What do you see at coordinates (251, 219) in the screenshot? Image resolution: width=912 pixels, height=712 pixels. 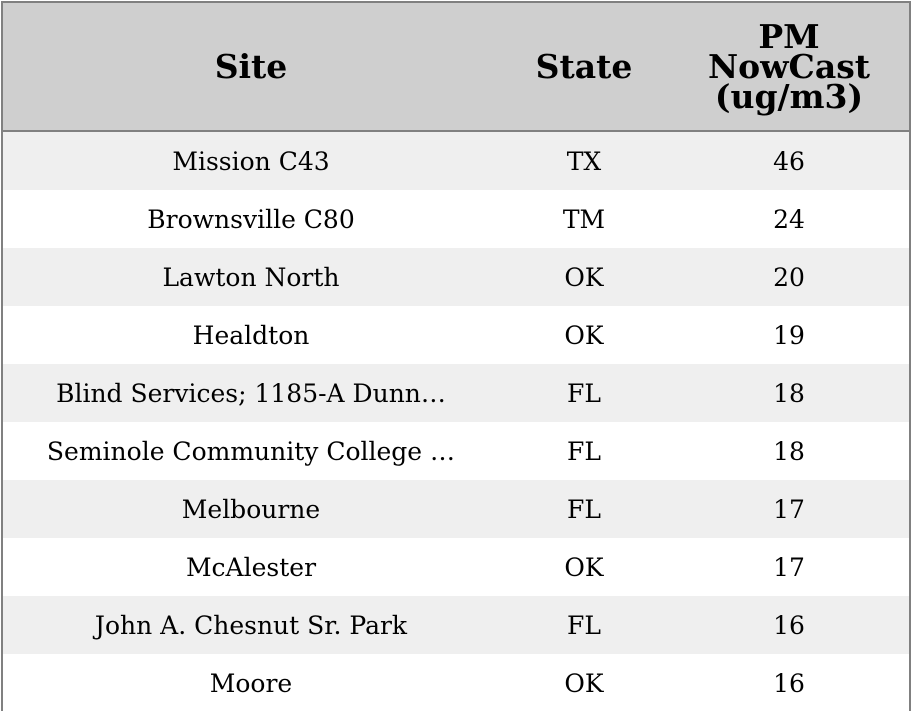 I see `cell-site: Brownsville C80` at bounding box center [251, 219].